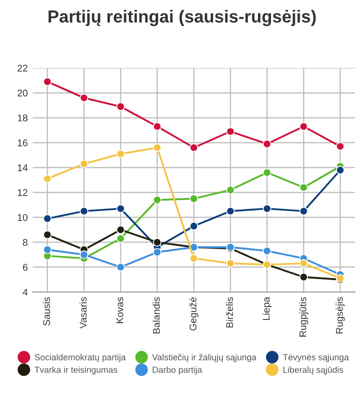  I want to click on x-tick-label: Gegužė, so click(193, 313).